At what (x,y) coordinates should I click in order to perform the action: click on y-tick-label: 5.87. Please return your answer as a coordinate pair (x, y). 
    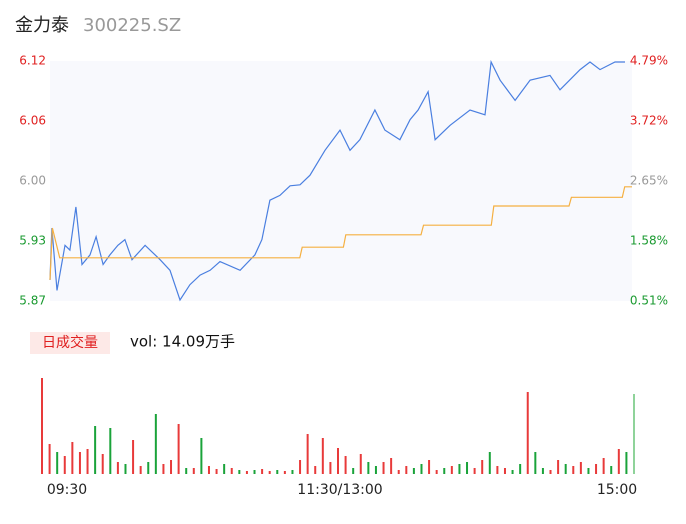
    Looking at the image, I should click on (32, 301).